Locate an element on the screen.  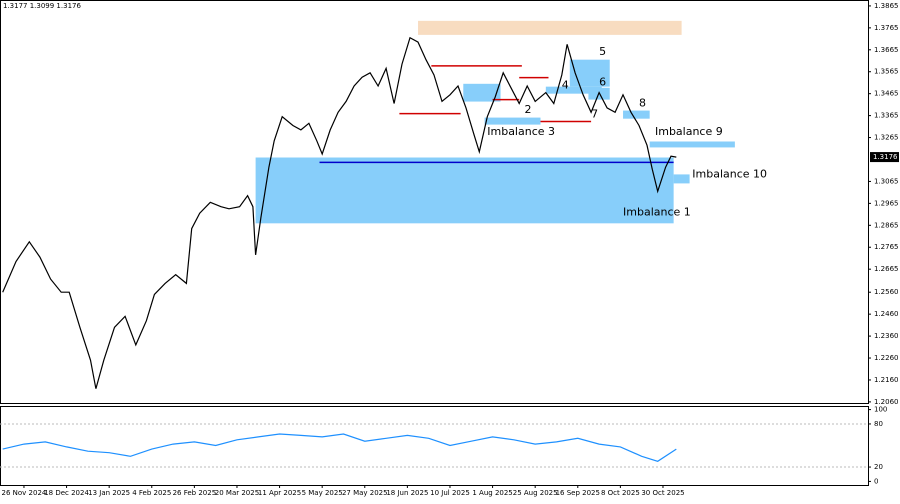
annotation: 5 is located at coordinates (602, 51).